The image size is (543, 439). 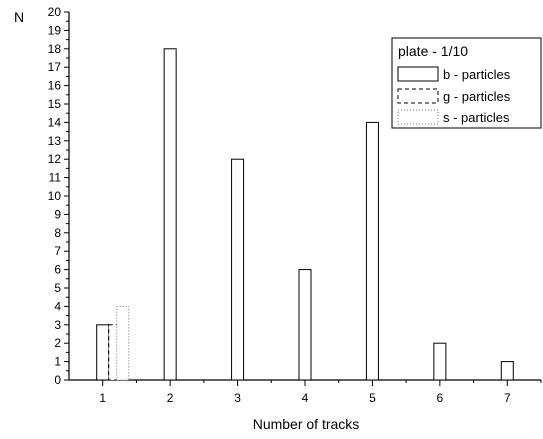 What do you see at coordinates (170, 398) in the screenshot?
I see `x-tick-label: 2` at bounding box center [170, 398].